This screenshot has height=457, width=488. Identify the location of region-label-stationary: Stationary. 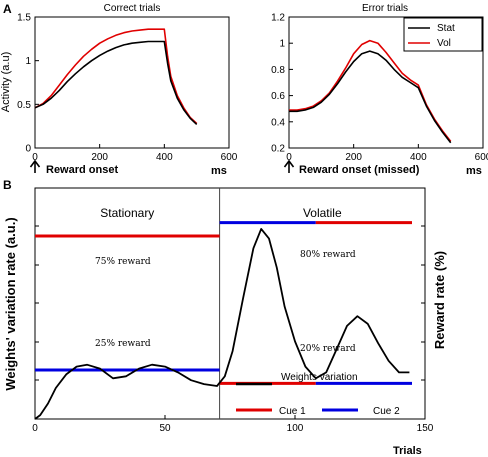
(127, 213).